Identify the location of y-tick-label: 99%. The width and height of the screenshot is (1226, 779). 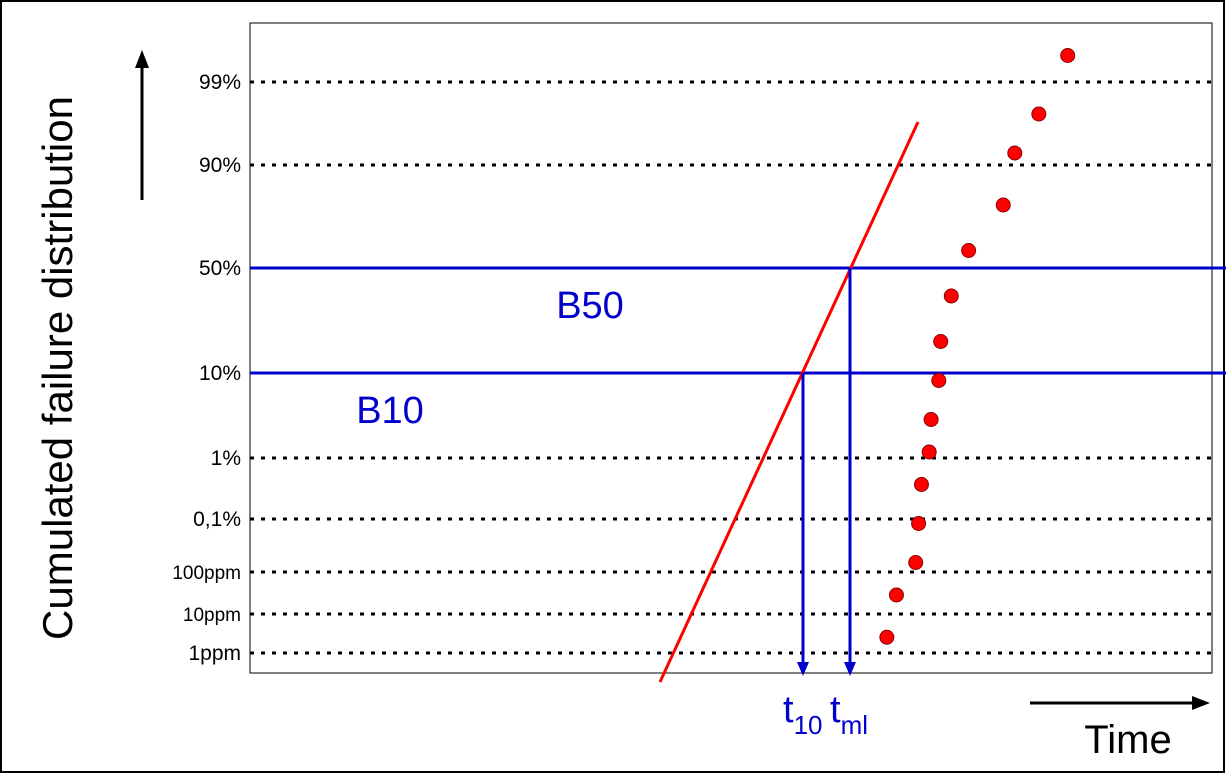
(220, 82).